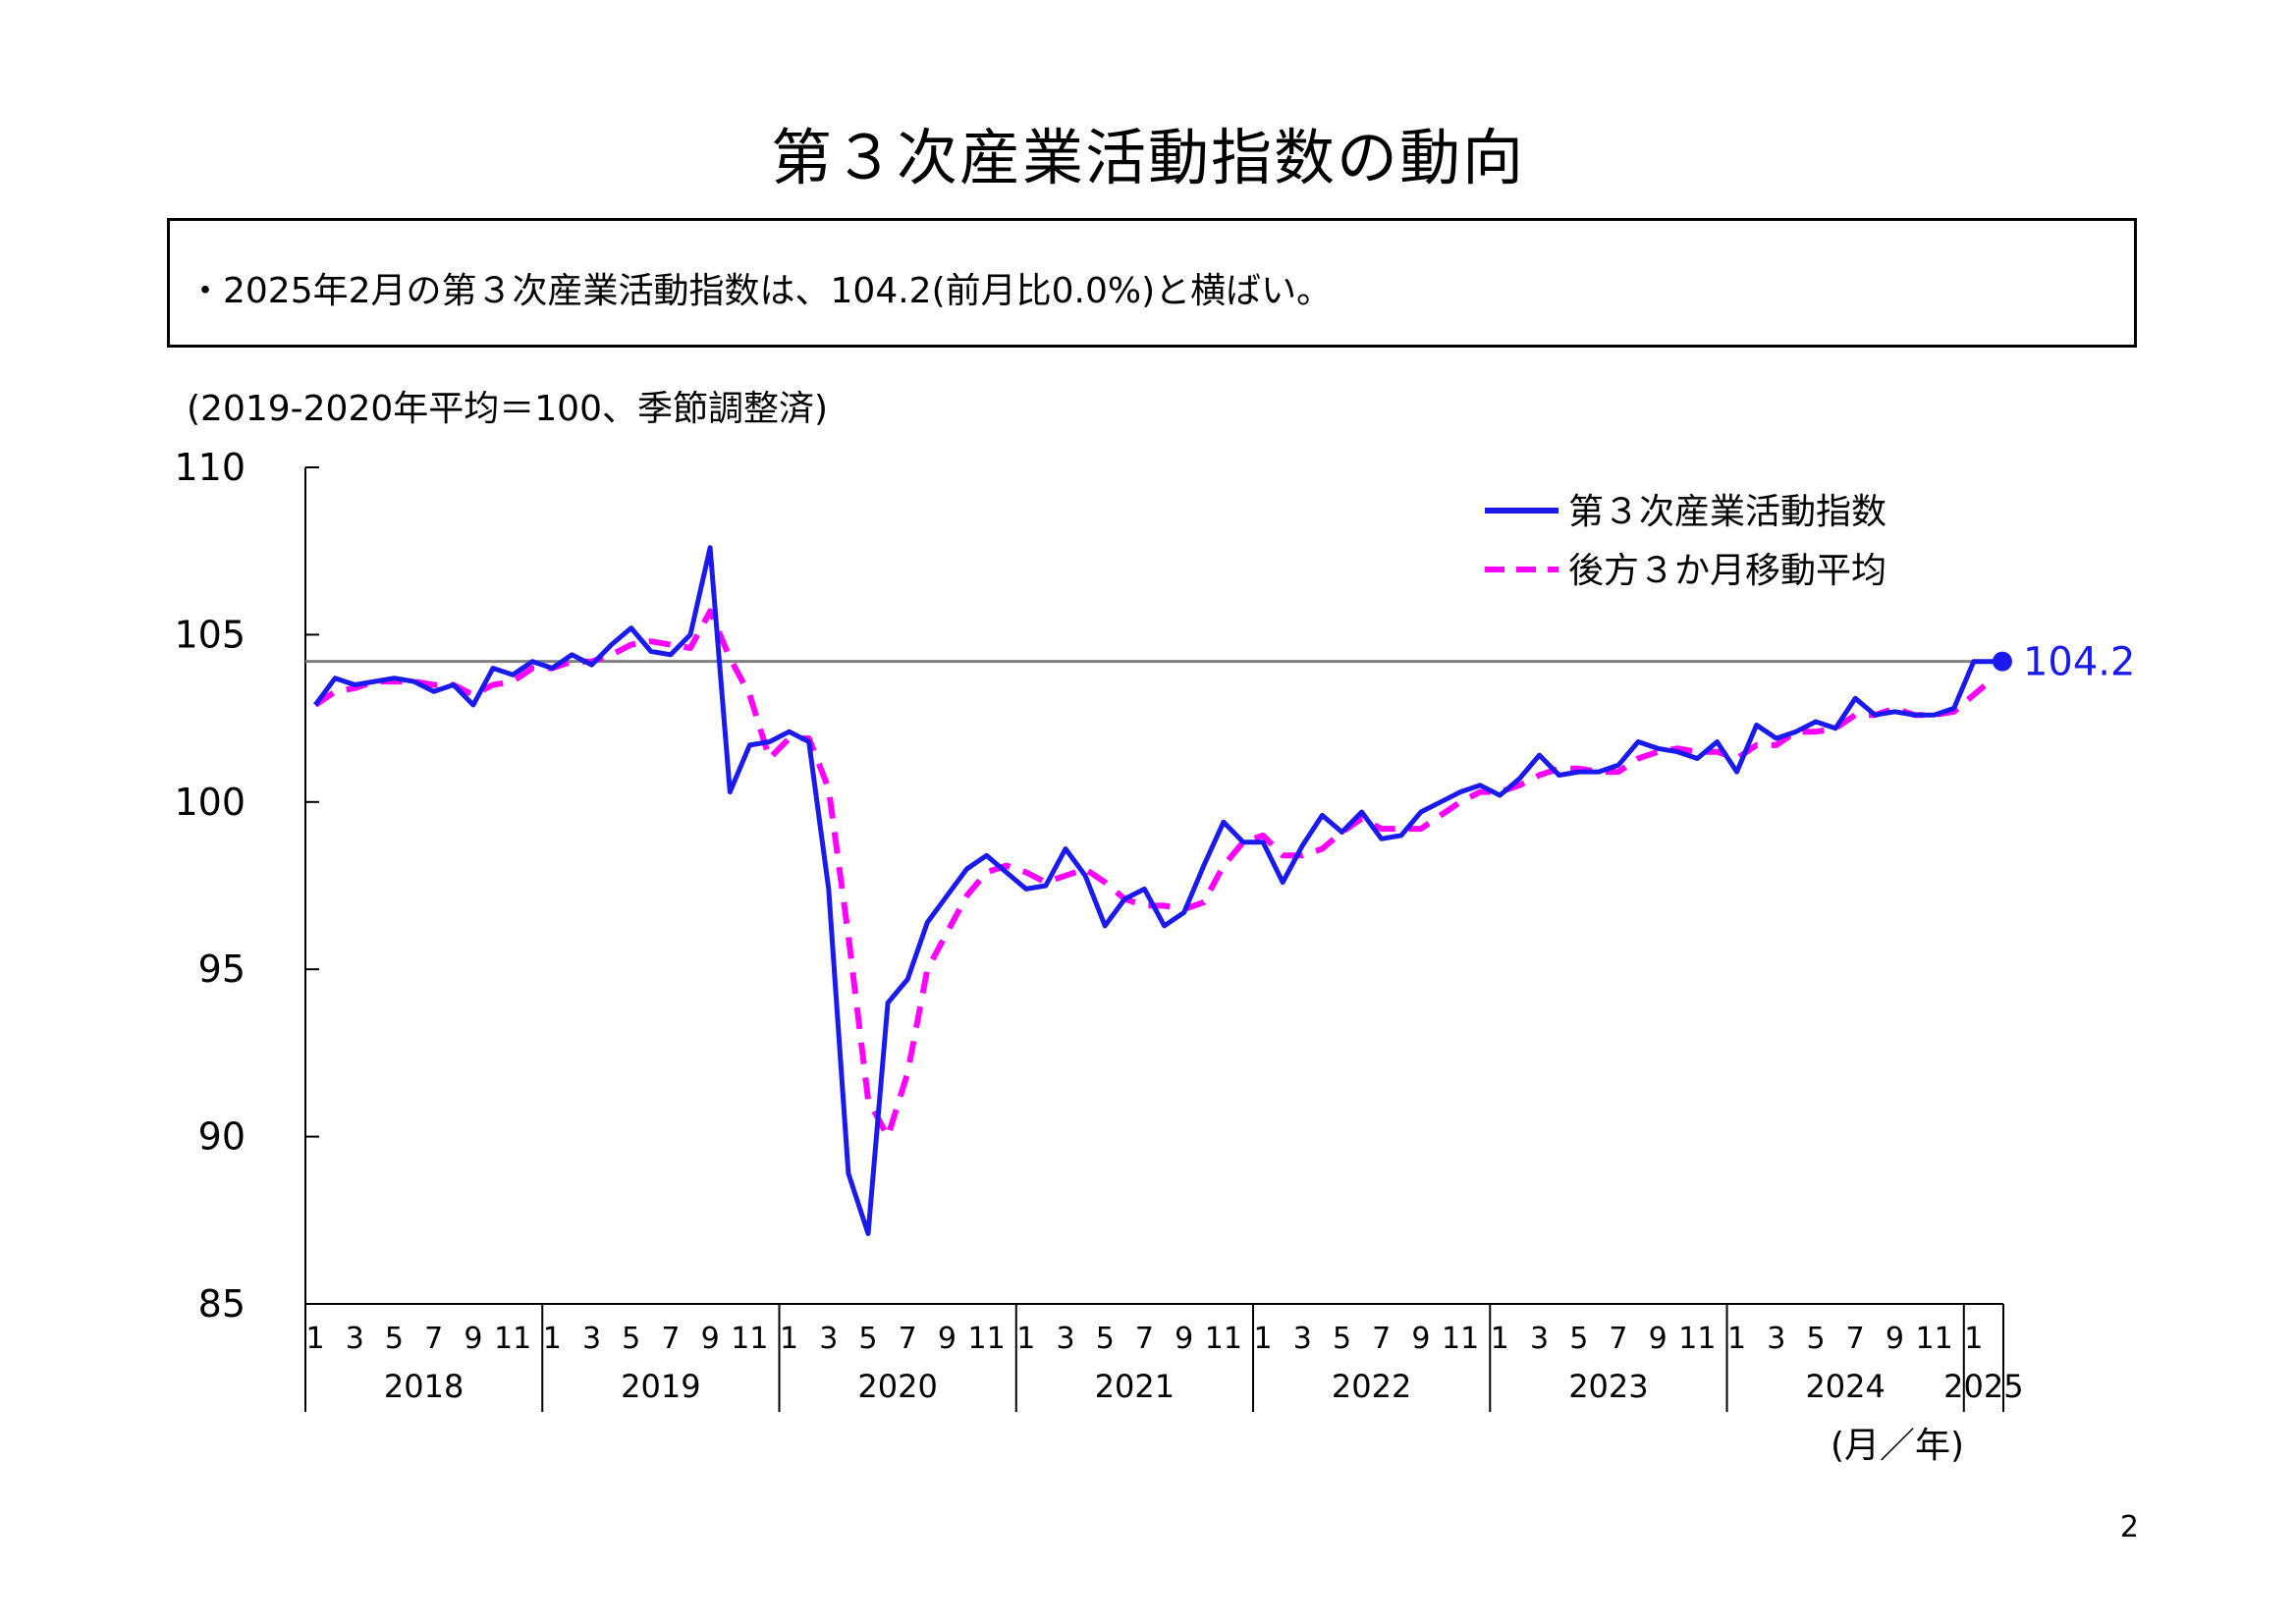 This screenshot has height=1624, width=2296. Describe the element at coordinates (1897, 1446) in the screenshot. I see `x-axis-label: (月／年)` at that location.